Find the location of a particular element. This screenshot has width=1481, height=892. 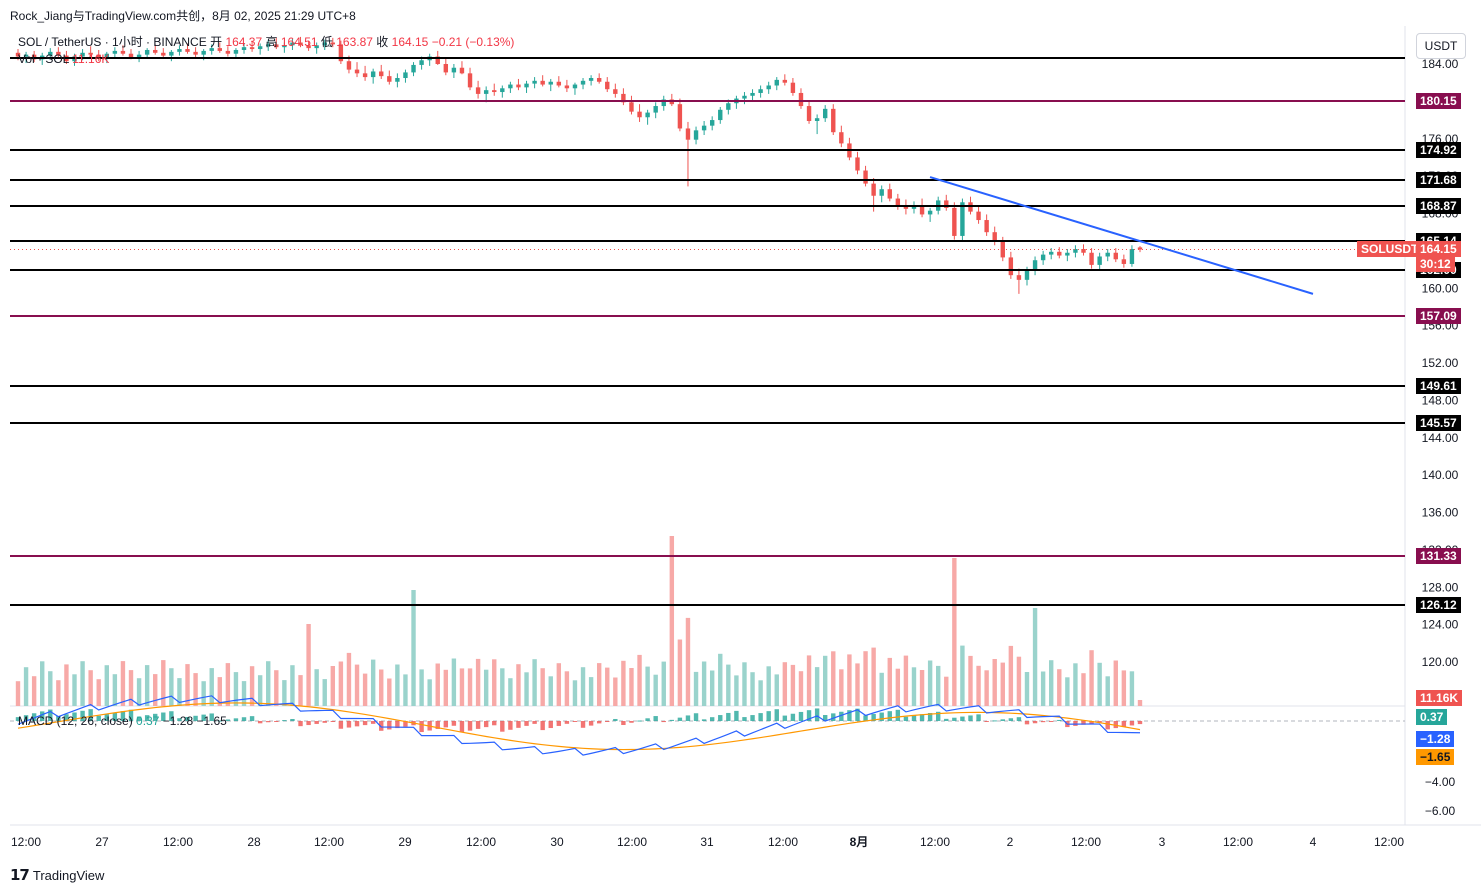

currency-button: USDT is located at coordinates (1441, 46).